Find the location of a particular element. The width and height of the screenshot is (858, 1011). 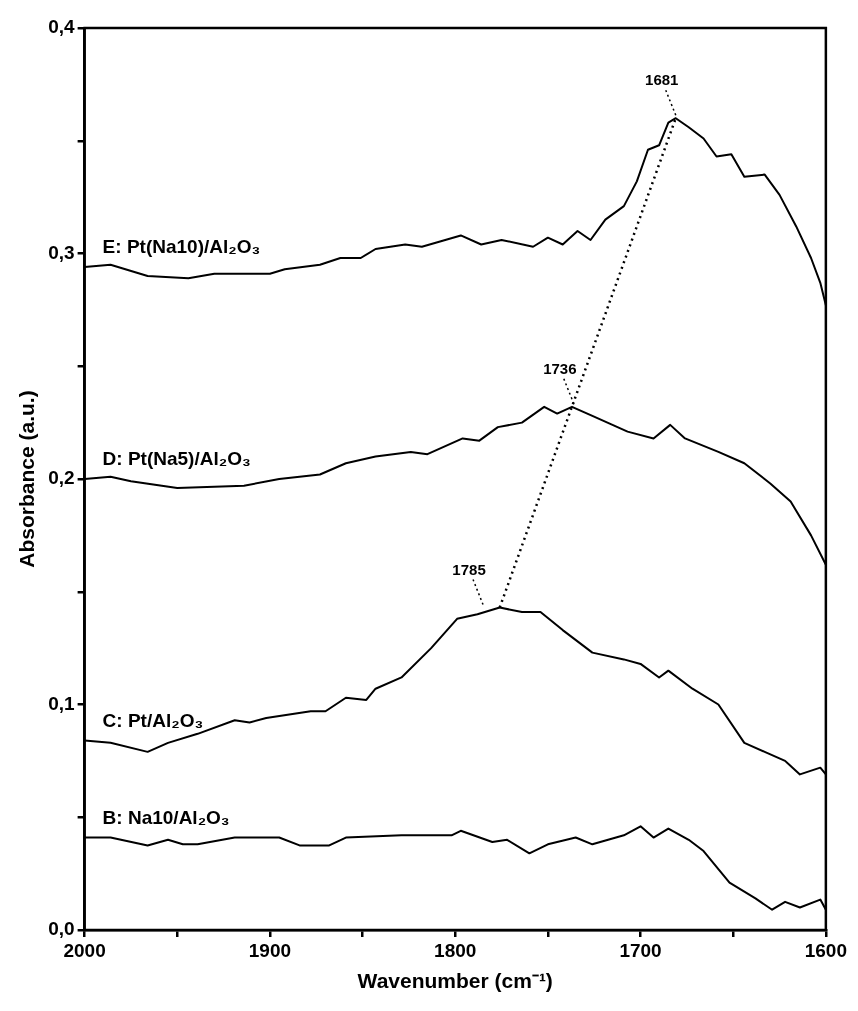

y-tick-label: 0,4 is located at coordinates (62, 27).